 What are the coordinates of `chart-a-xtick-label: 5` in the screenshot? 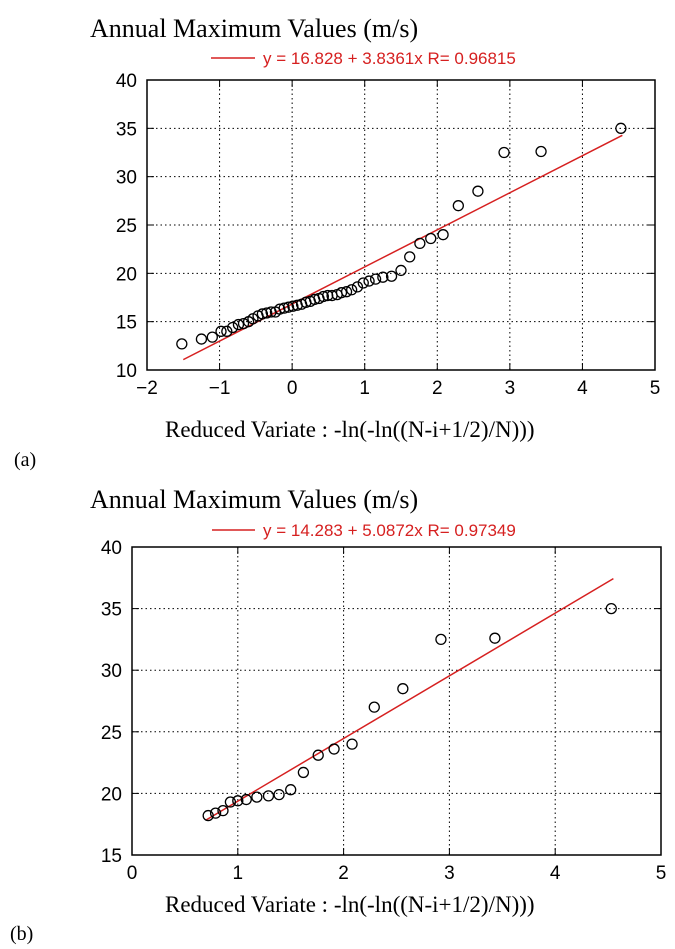 It's located at (655, 388).